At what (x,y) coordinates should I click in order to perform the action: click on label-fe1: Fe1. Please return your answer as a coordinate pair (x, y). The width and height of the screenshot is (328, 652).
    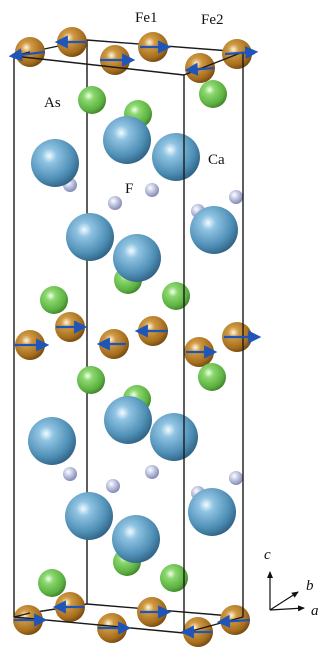
    Looking at the image, I should click on (146, 18).